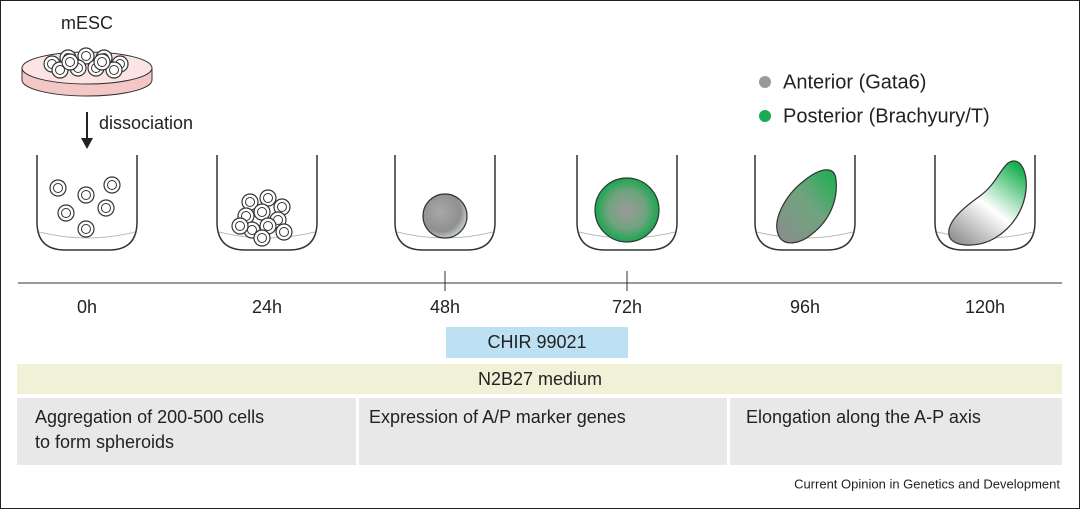 The height and width of the screenshot is (509, 1080). What do you see at coordinates (87, 307) in the screenshot?
I see `time-label: 0h` at bounding box center [87, 307].